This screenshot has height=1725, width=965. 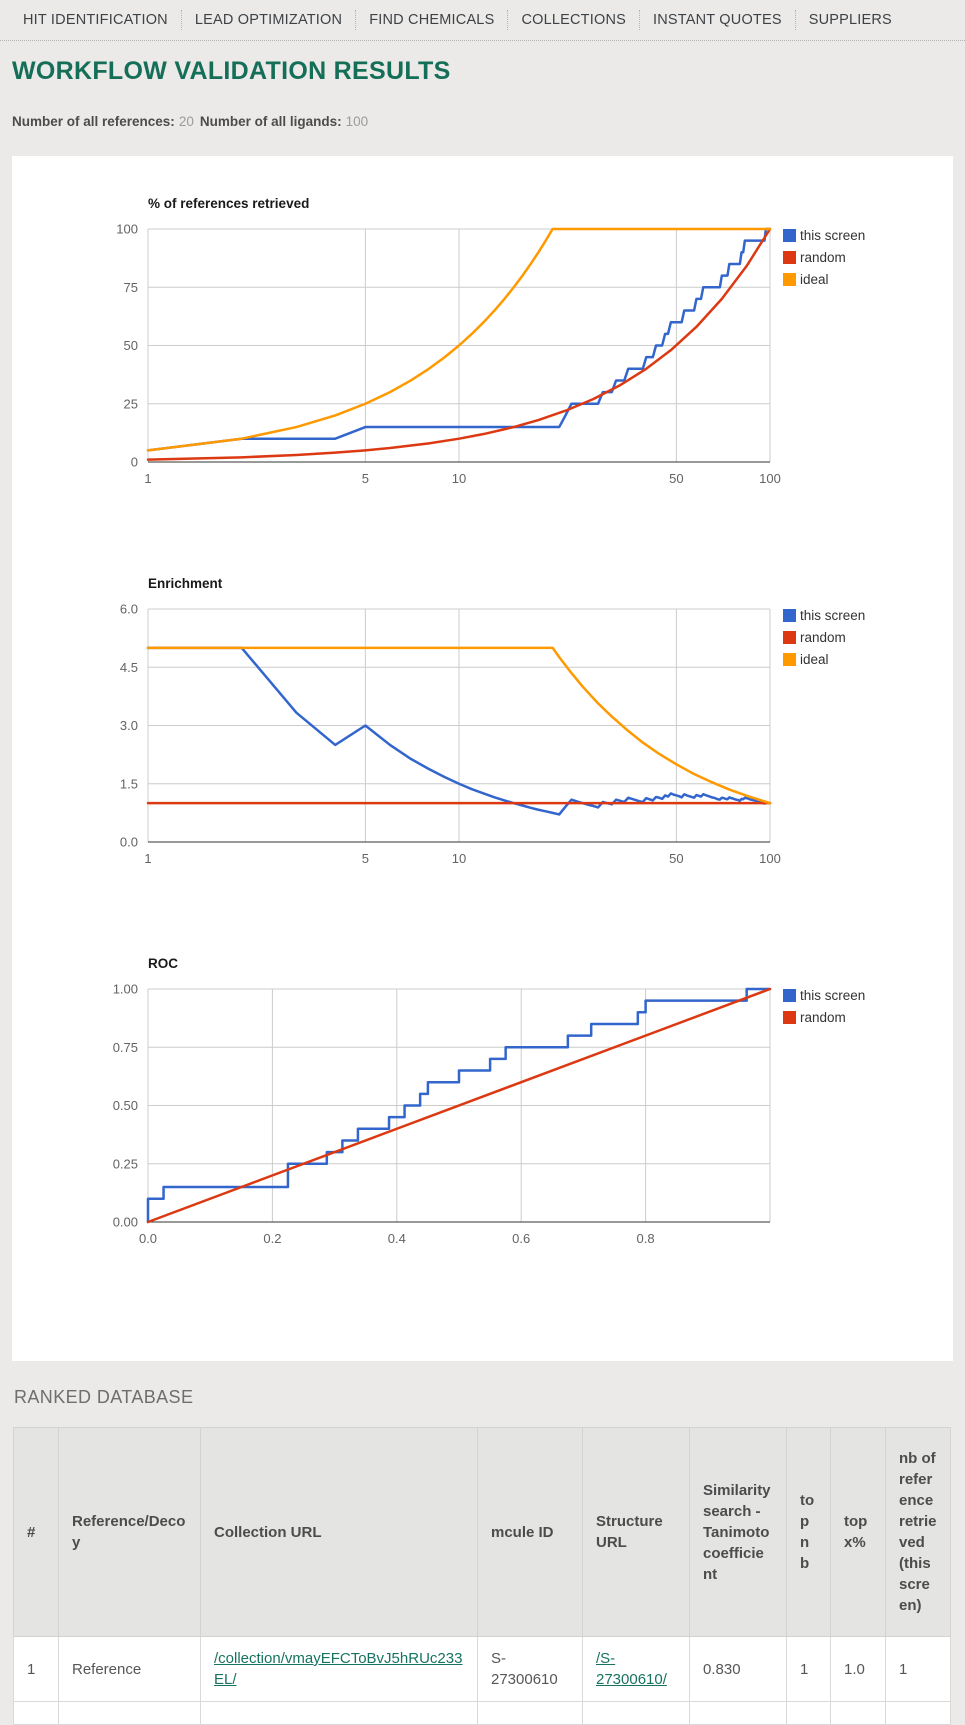 I want to click on svg-text: 6.0, so click(x=129, y=609).